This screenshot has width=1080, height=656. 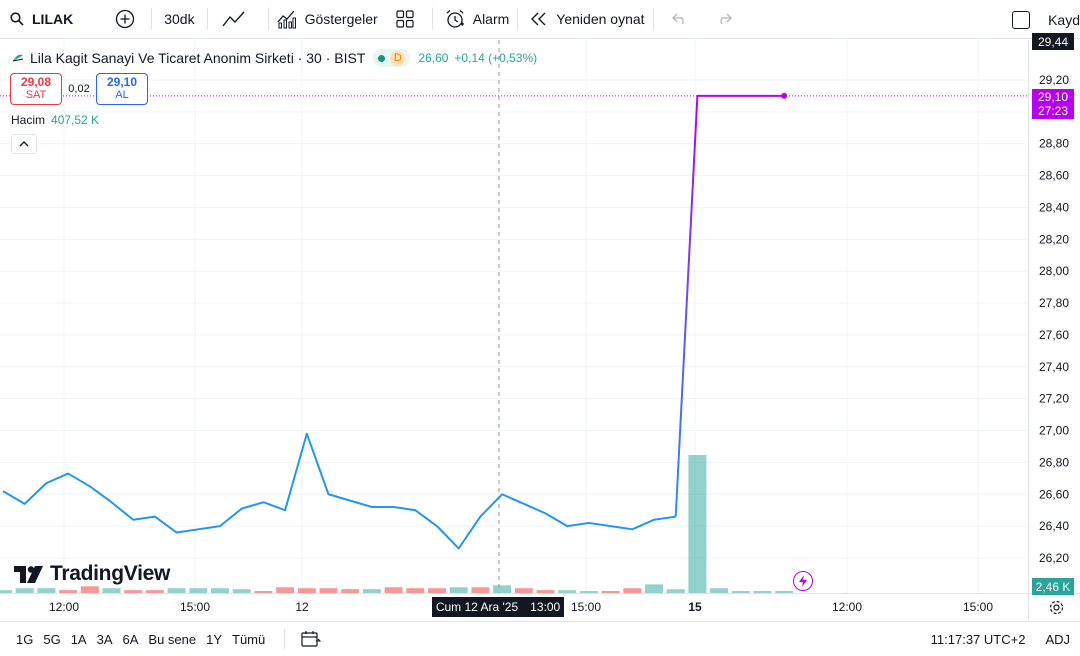 I want to click on delayed-badge: D, so click(x=398, y=58).